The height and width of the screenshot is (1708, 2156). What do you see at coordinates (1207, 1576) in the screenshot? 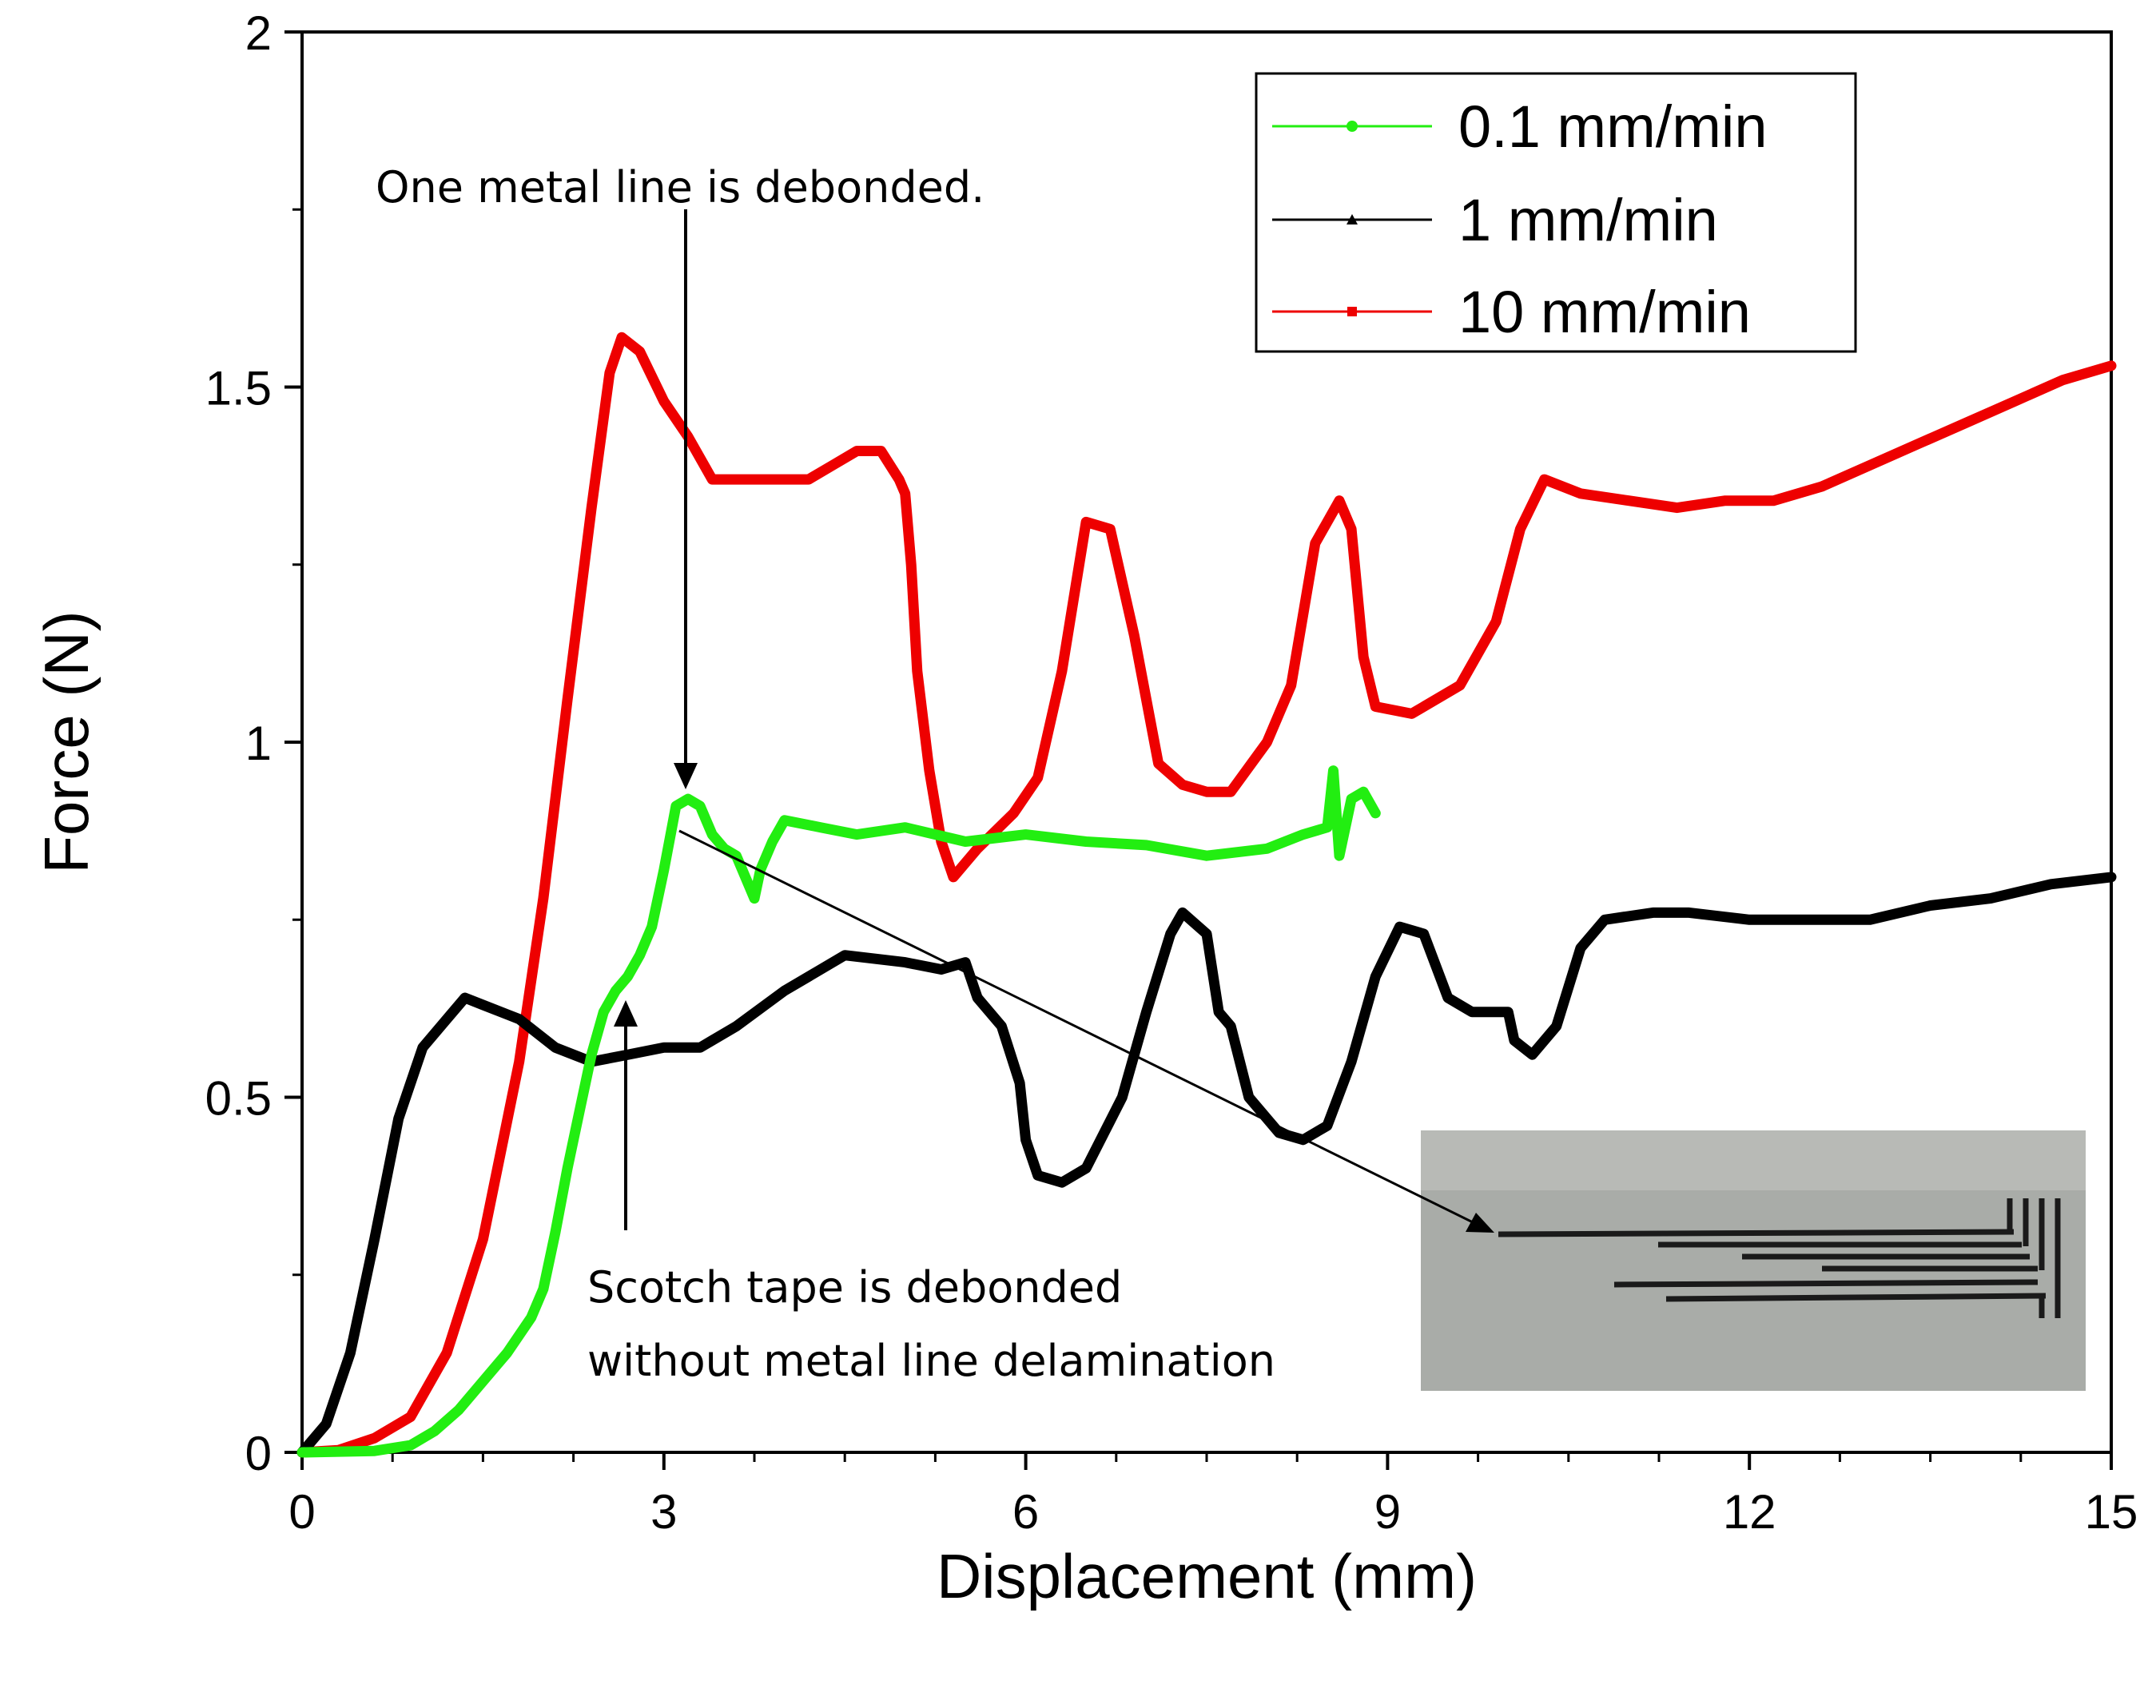
I see `x-axis-title: Displacement (mm)` at bounding box center [1207, 1576].